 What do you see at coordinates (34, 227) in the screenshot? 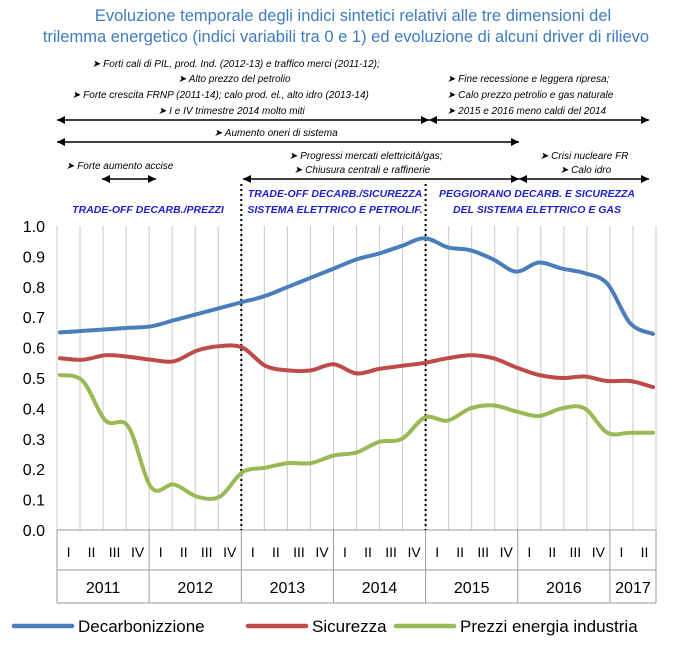
I see `y-tick-label: 1.0` at bounding box center [34, 227].